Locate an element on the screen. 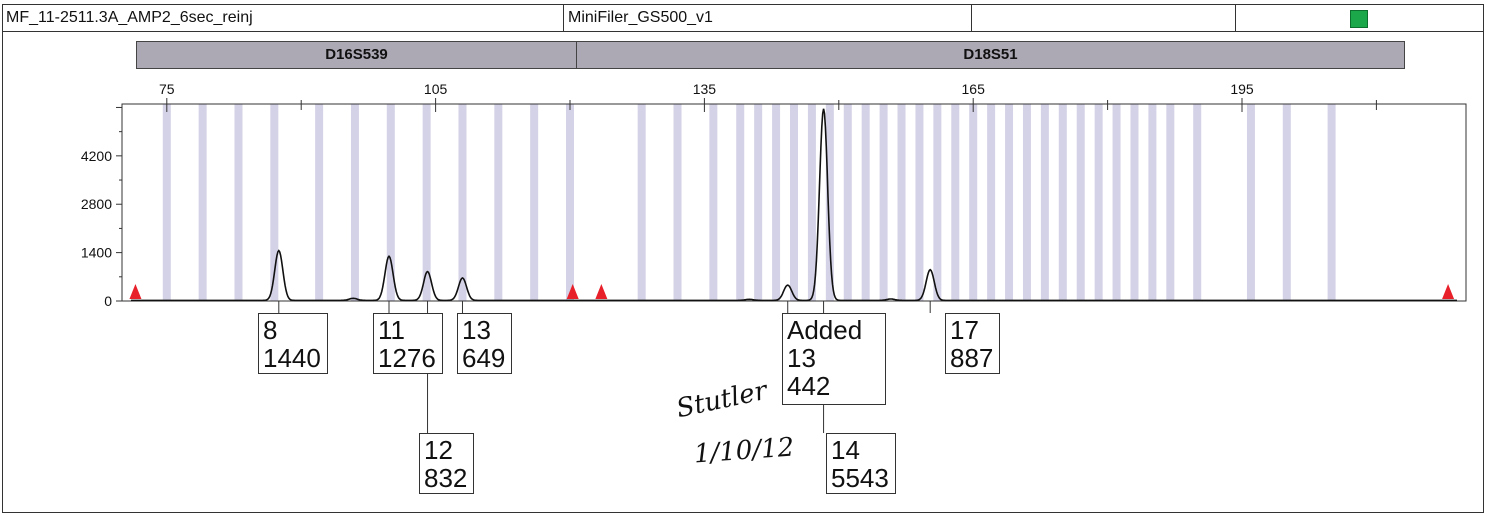 This screenshot has width=1493, height=519. peak-label-box: Added 13 442 is located at coordinates (834, 359).